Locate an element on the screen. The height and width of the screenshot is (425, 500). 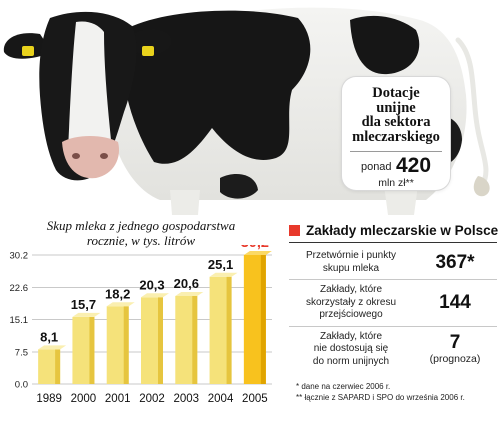
x-tick-label: 2004 is located at coordinates (221, 399).